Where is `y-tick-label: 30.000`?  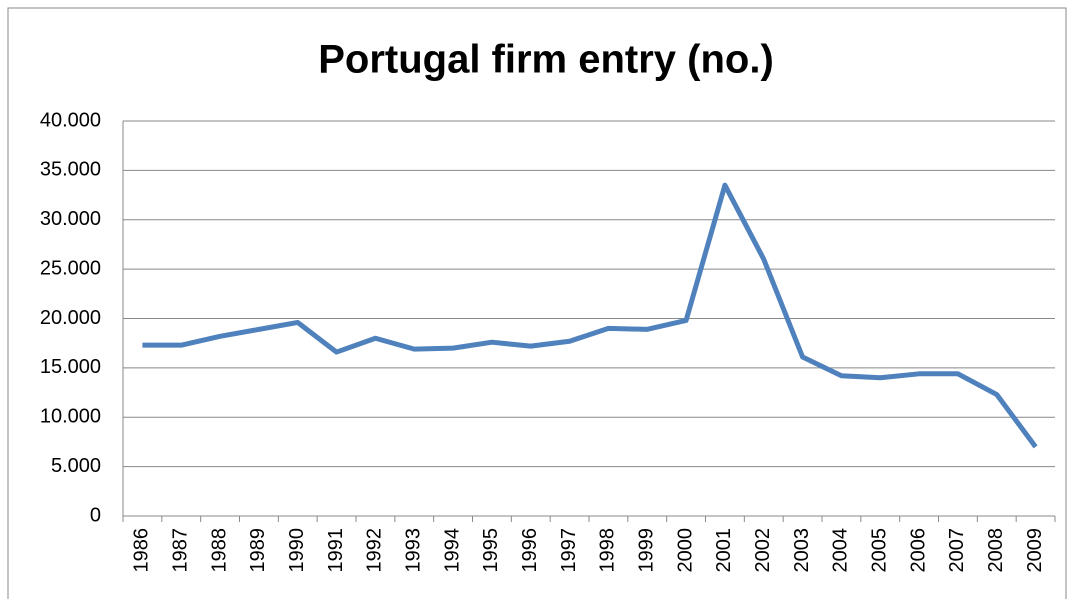 y-tick-label: 30.000 is located at coordinates (70, 219).